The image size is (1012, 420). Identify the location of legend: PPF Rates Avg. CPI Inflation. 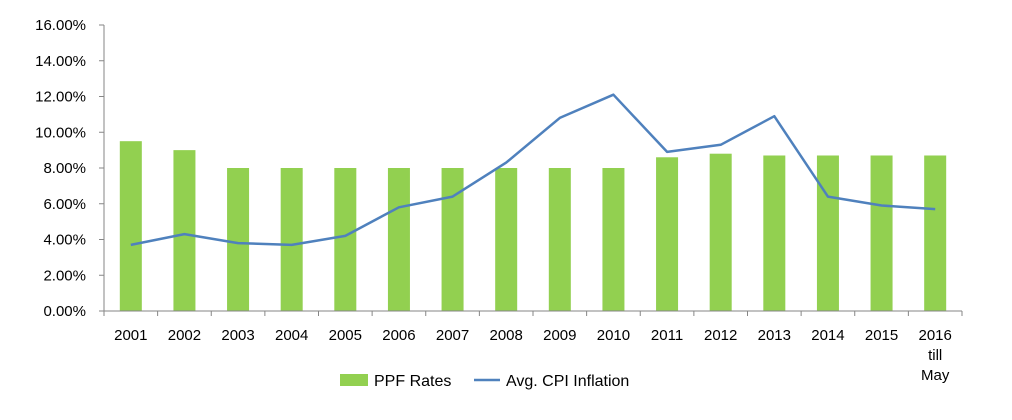
(484, 381).